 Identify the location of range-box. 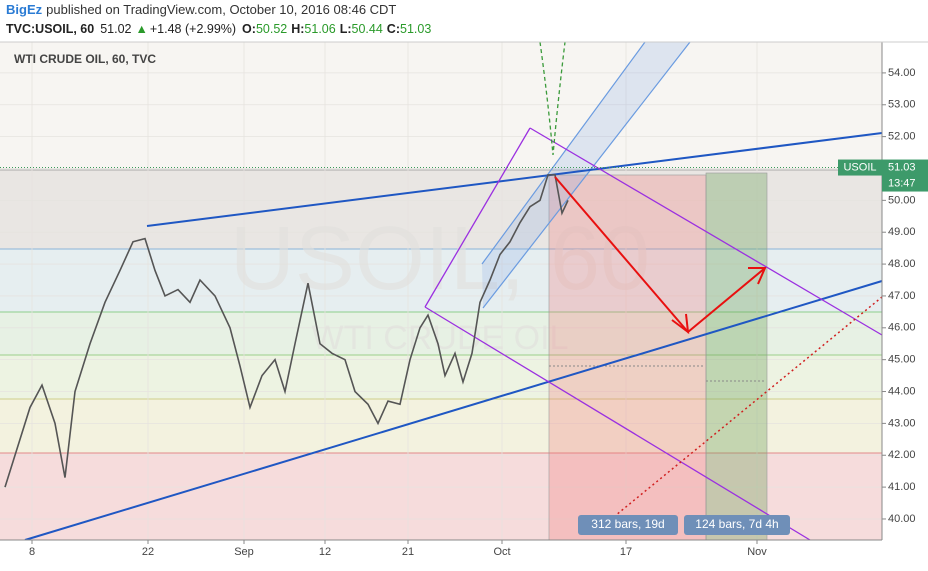
(736, 356).